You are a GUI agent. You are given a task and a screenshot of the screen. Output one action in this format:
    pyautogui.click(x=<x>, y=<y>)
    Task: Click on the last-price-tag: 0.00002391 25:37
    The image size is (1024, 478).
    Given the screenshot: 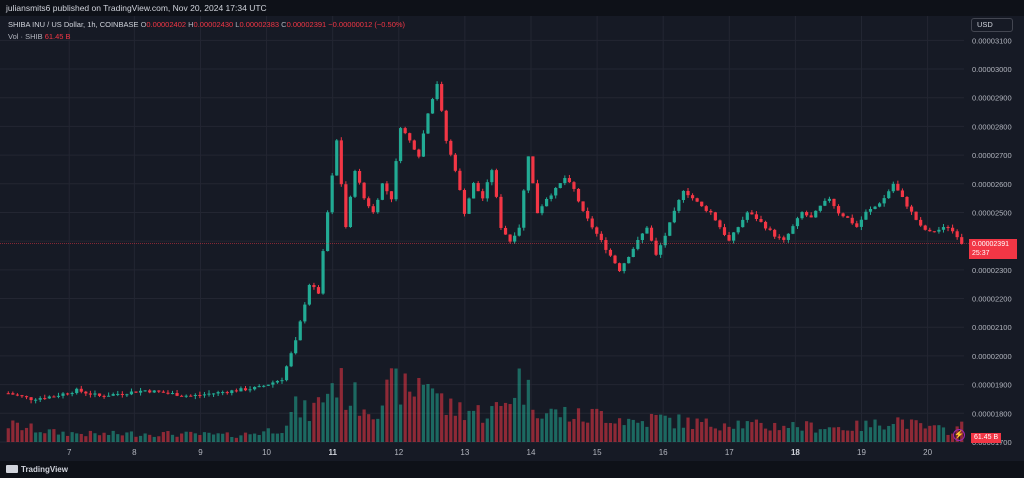 What is the action you would take?
    pyautogui.click(x=993, y=249)
    